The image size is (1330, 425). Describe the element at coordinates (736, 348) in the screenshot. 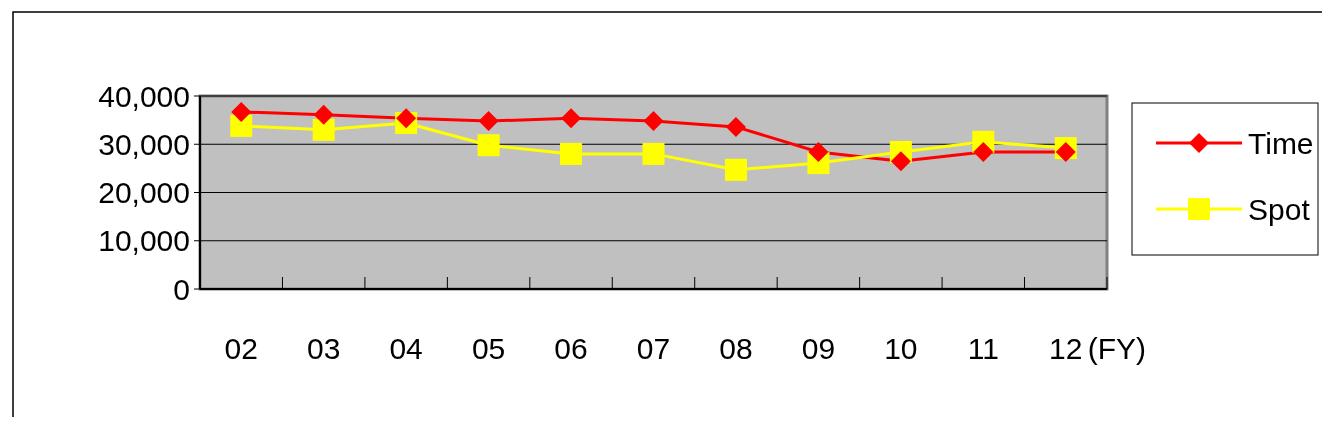

I see `x-tick-label: 08` at that location.